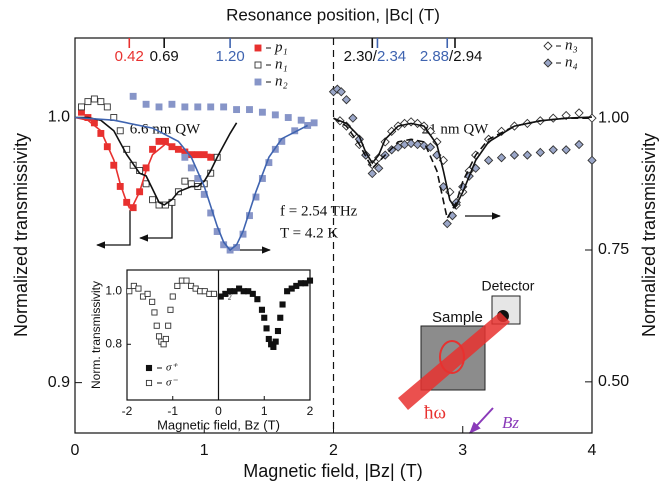 Image resolution: width=666 pixels, height=487 pixels. What do you see at coordinates (358, 56) in the screenshot?
I see `top-tick-label-part: 2.30` at bounding box center [358, 56].